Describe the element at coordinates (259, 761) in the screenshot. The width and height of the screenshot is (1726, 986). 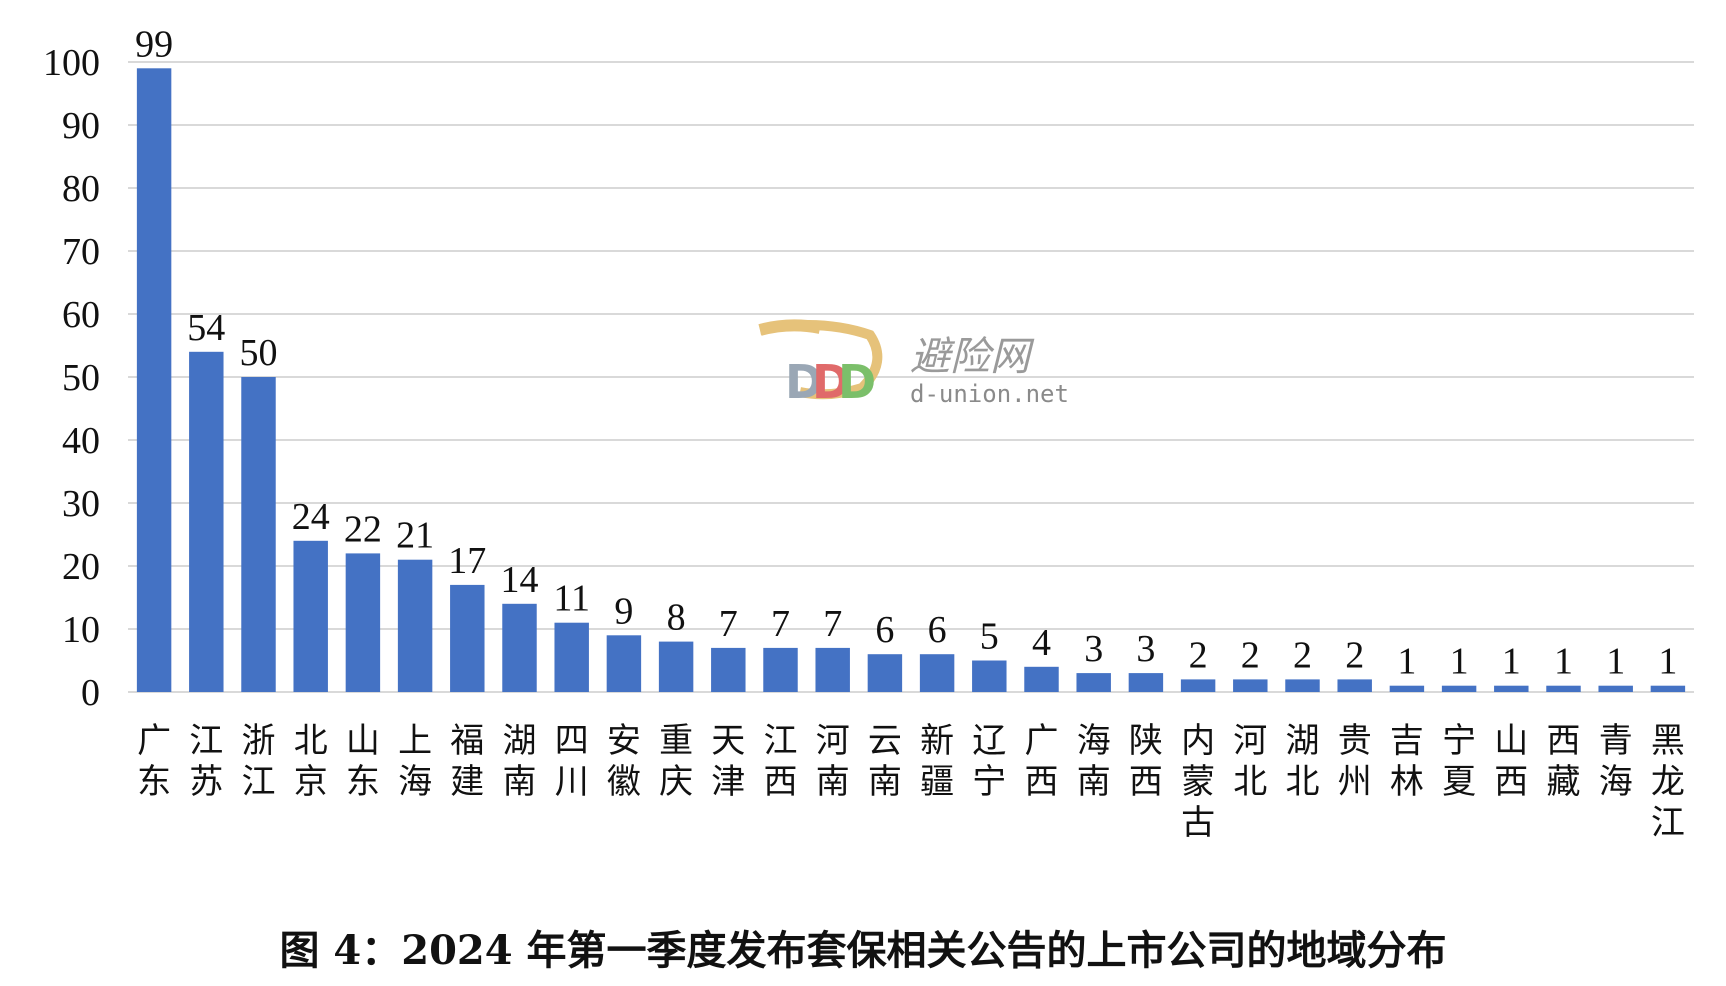
I see `category-label: 浙江` at that location.